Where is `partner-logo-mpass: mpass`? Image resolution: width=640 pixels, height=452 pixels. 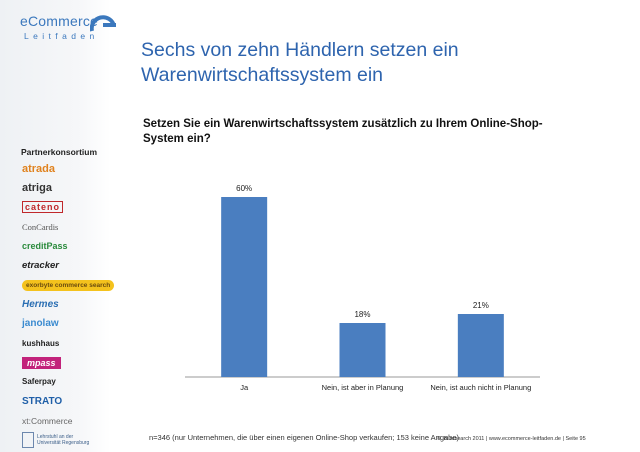 partner-logo-mpass: mpass is located at coordinates (65, 362).